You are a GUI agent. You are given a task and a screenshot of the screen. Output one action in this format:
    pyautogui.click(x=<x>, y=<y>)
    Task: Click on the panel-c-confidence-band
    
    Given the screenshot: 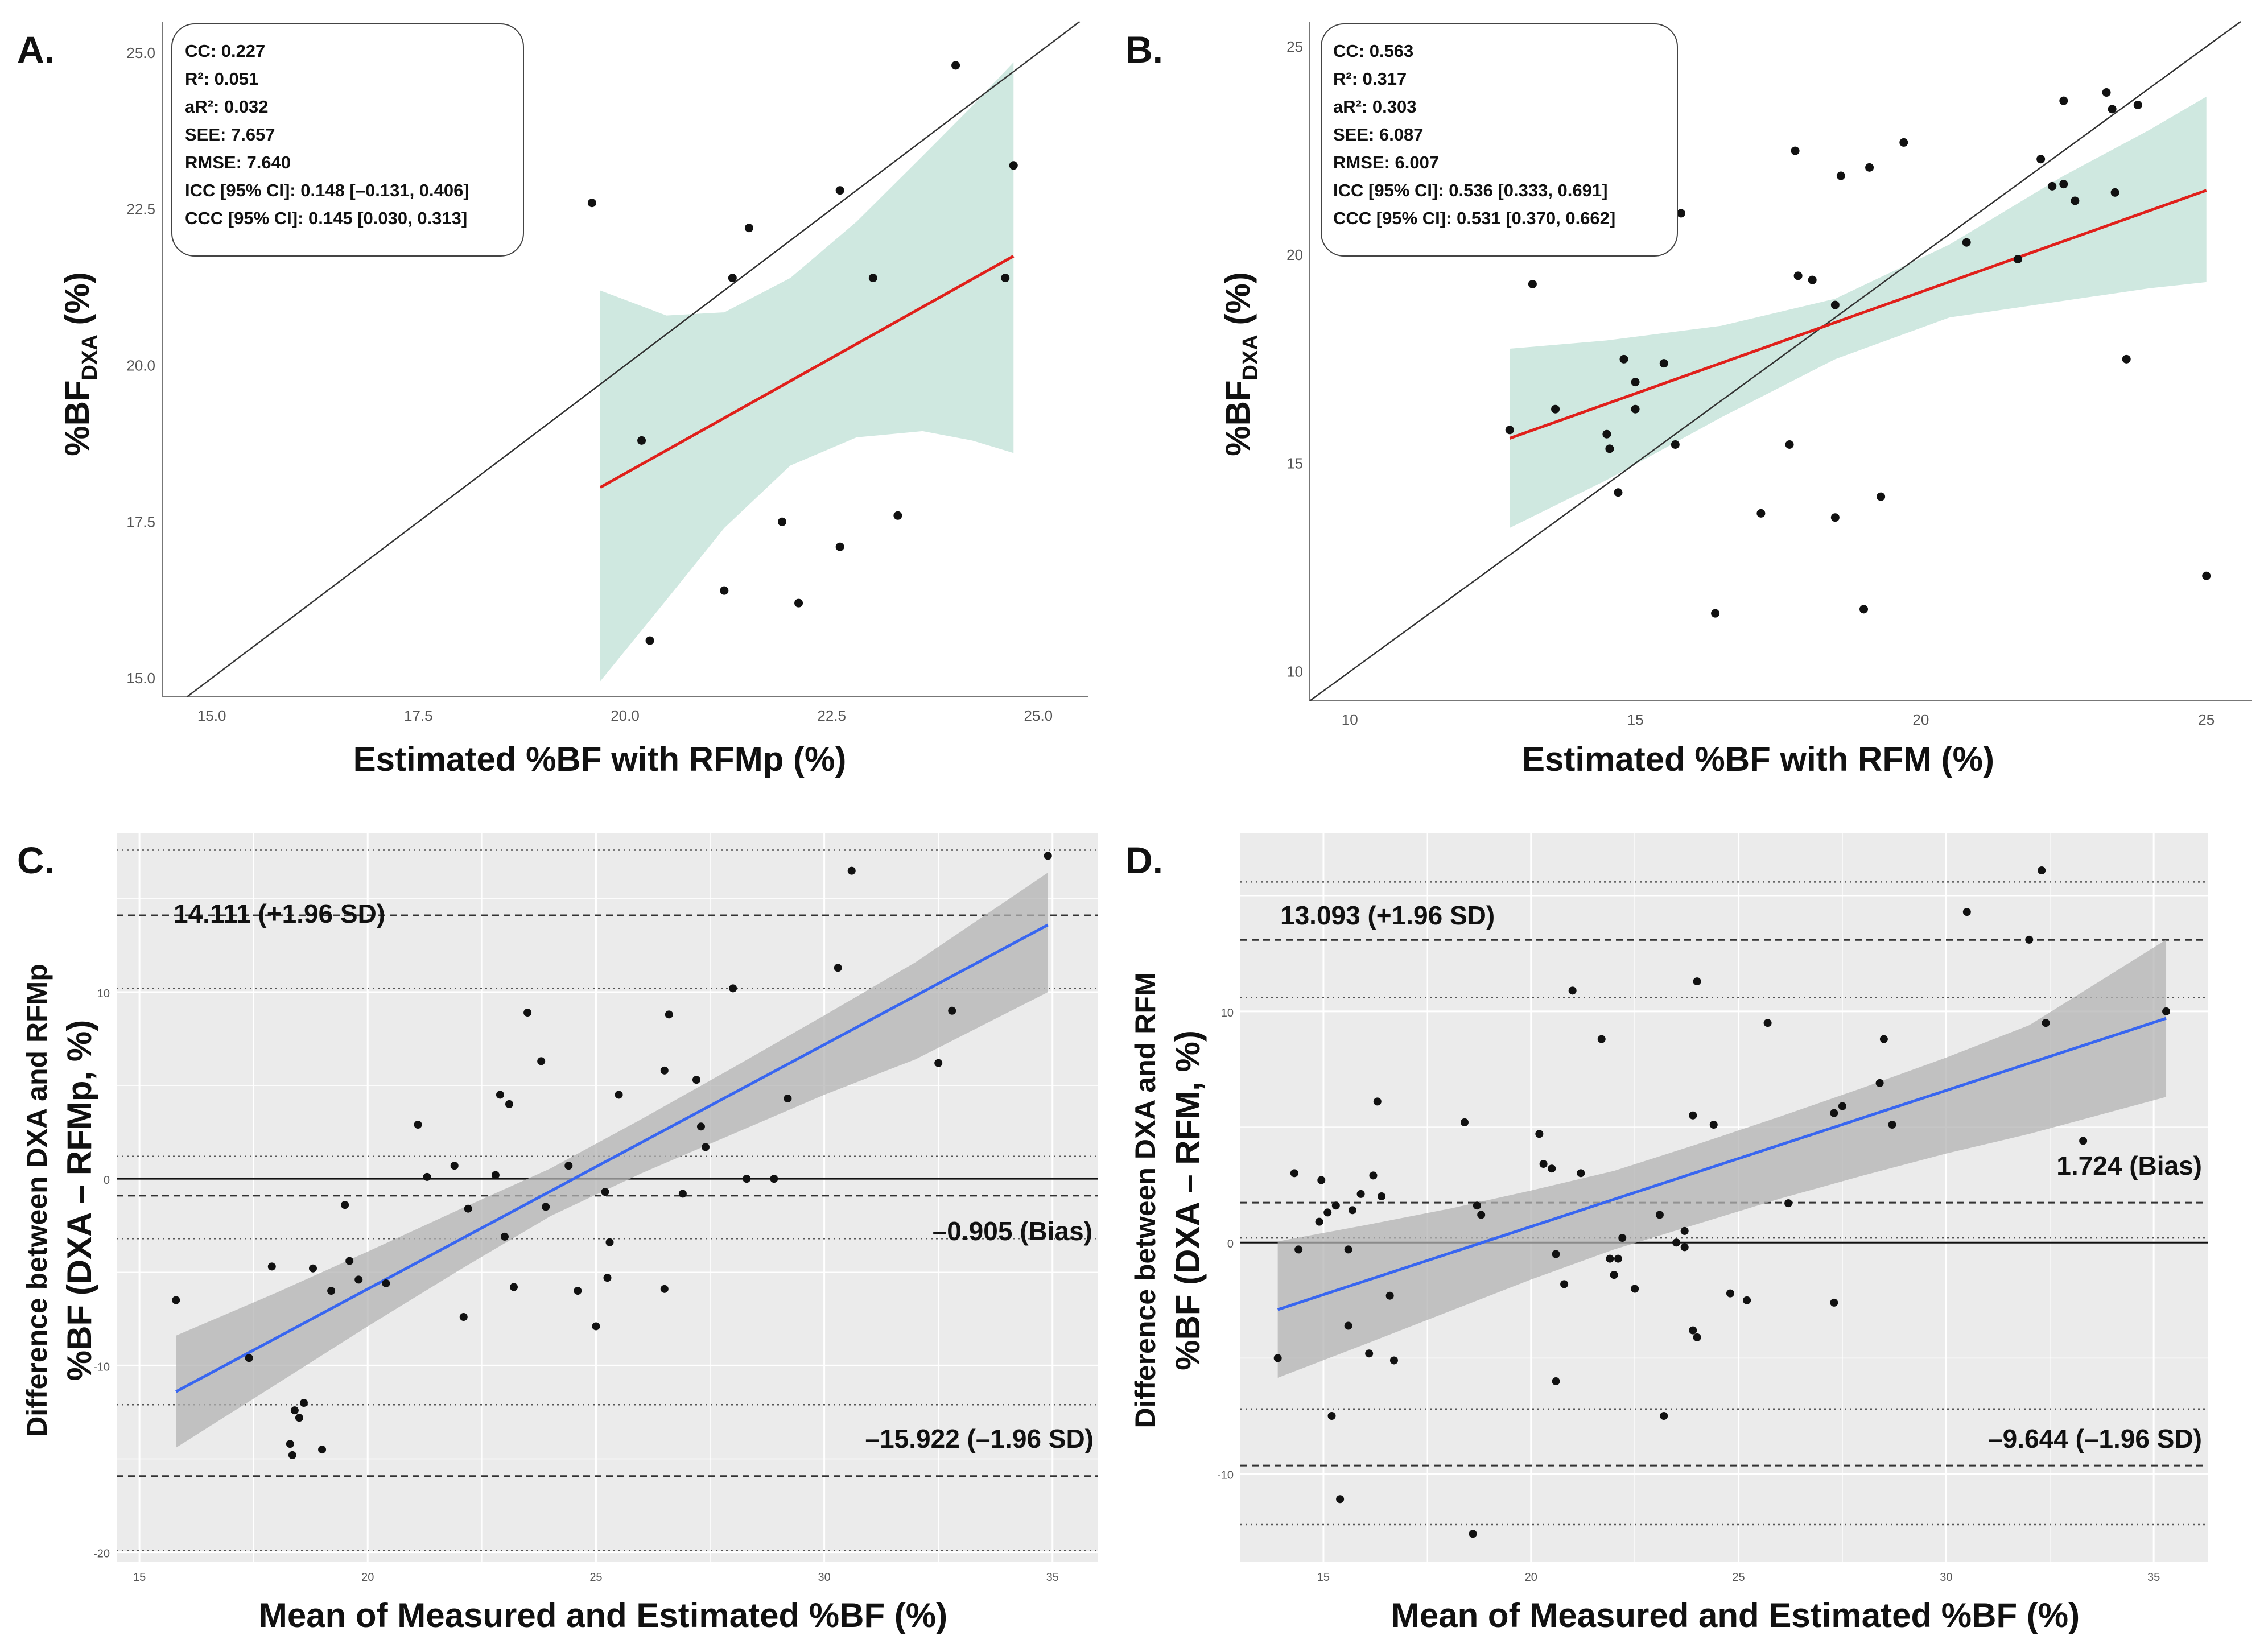 What is the action you would take?
    pyautogui.click(x=612, y=1160)
    